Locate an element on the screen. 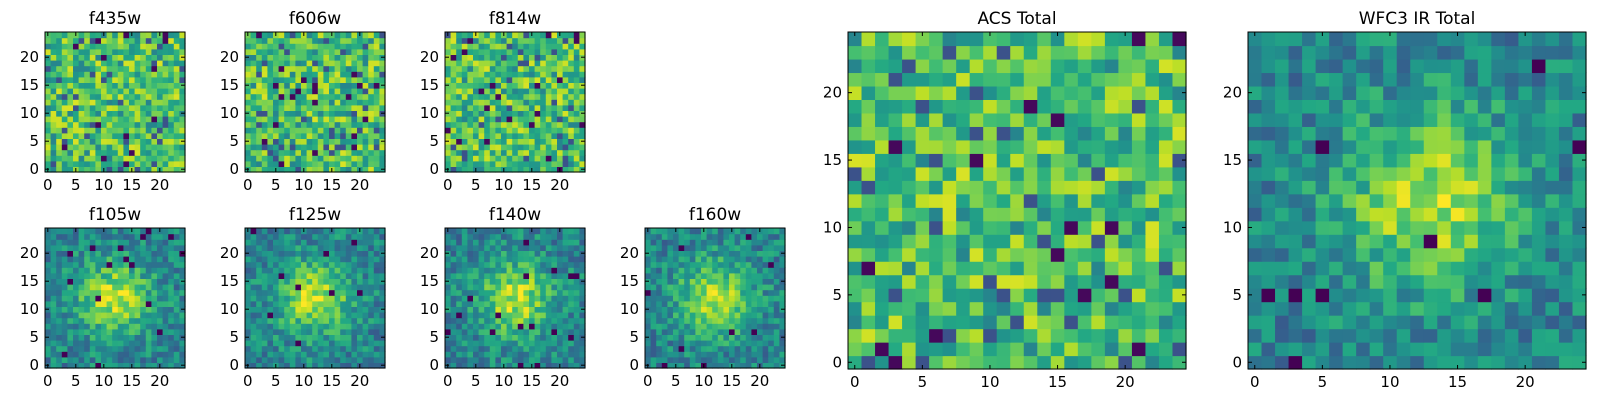 This screenshot has width=1600, height=400. y-tick-label: 0 is located at coordinates (34, 169).